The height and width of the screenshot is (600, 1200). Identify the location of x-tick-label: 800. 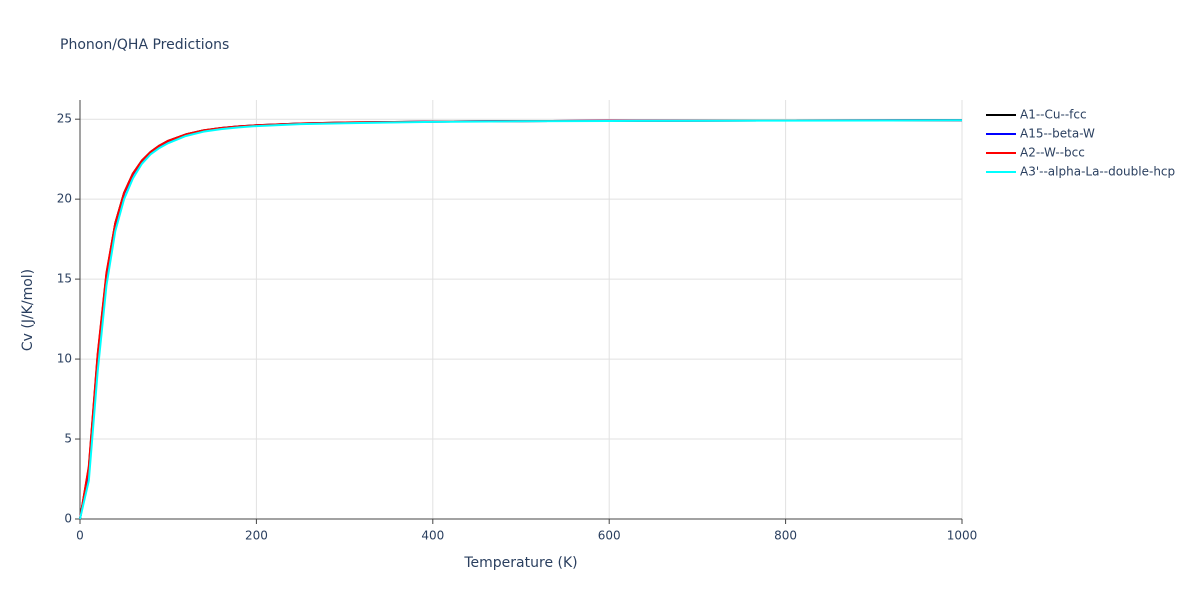
(785, 536).